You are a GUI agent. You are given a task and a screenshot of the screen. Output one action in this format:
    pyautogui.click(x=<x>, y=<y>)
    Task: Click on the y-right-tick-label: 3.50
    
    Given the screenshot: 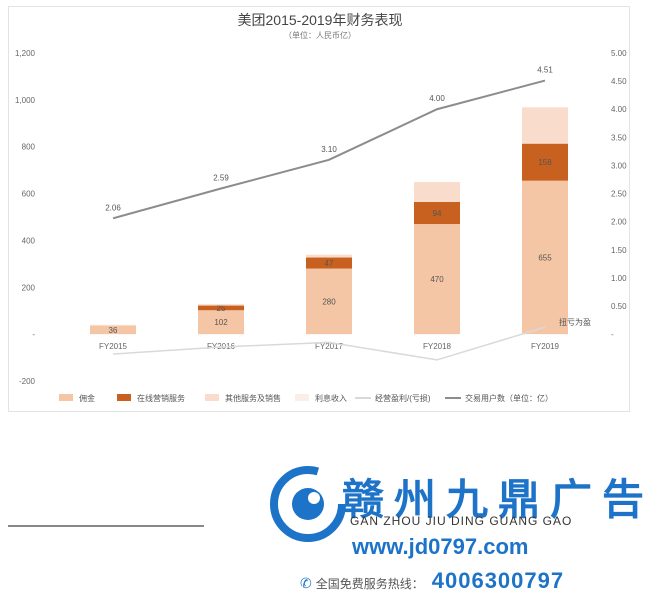 What is the action you would take?
    pyautogui.click(x=619, y=137)
    